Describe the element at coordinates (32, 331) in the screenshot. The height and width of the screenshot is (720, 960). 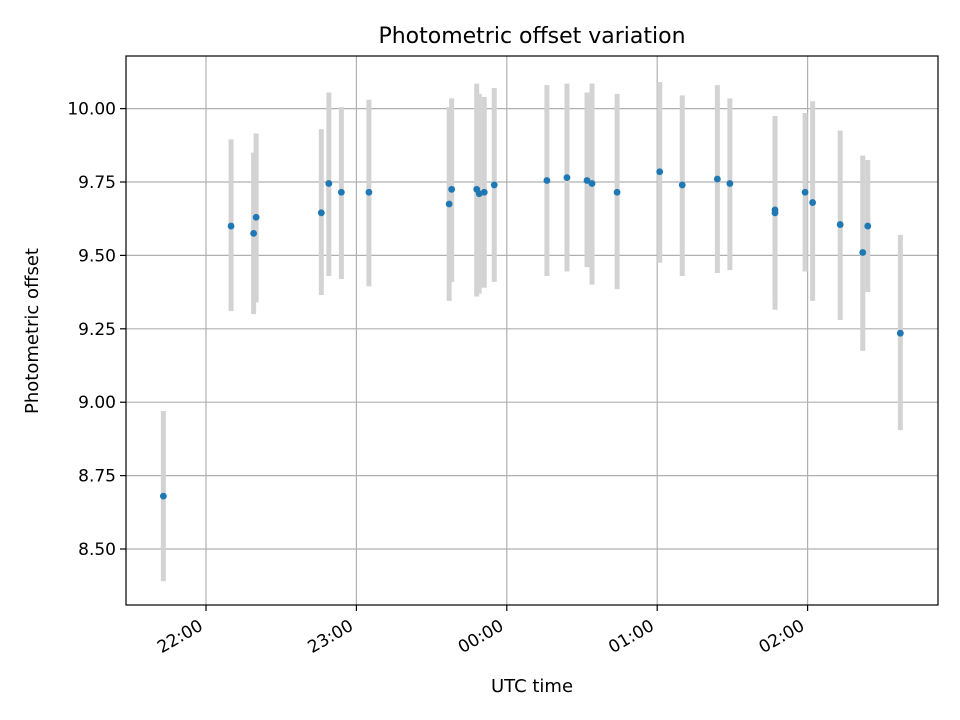
I see `y-axis-label: Photometric offset` at that location.